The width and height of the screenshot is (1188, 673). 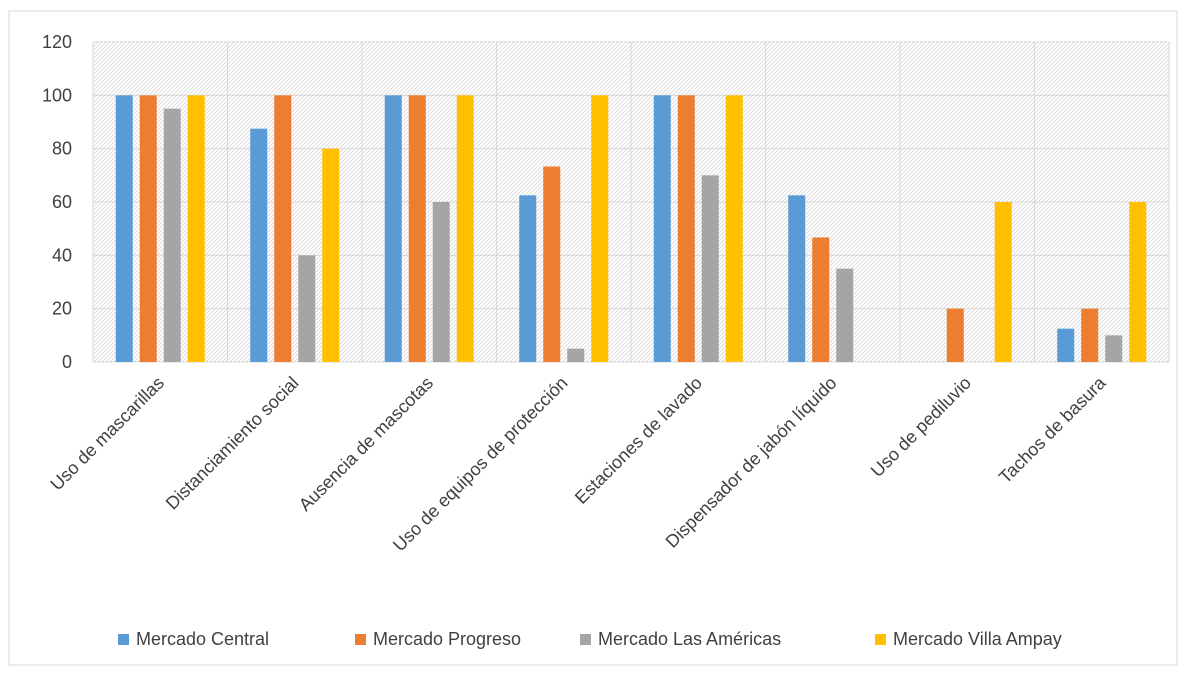 I want to click on y-tick-label: 80, so click(x=62, y=149).